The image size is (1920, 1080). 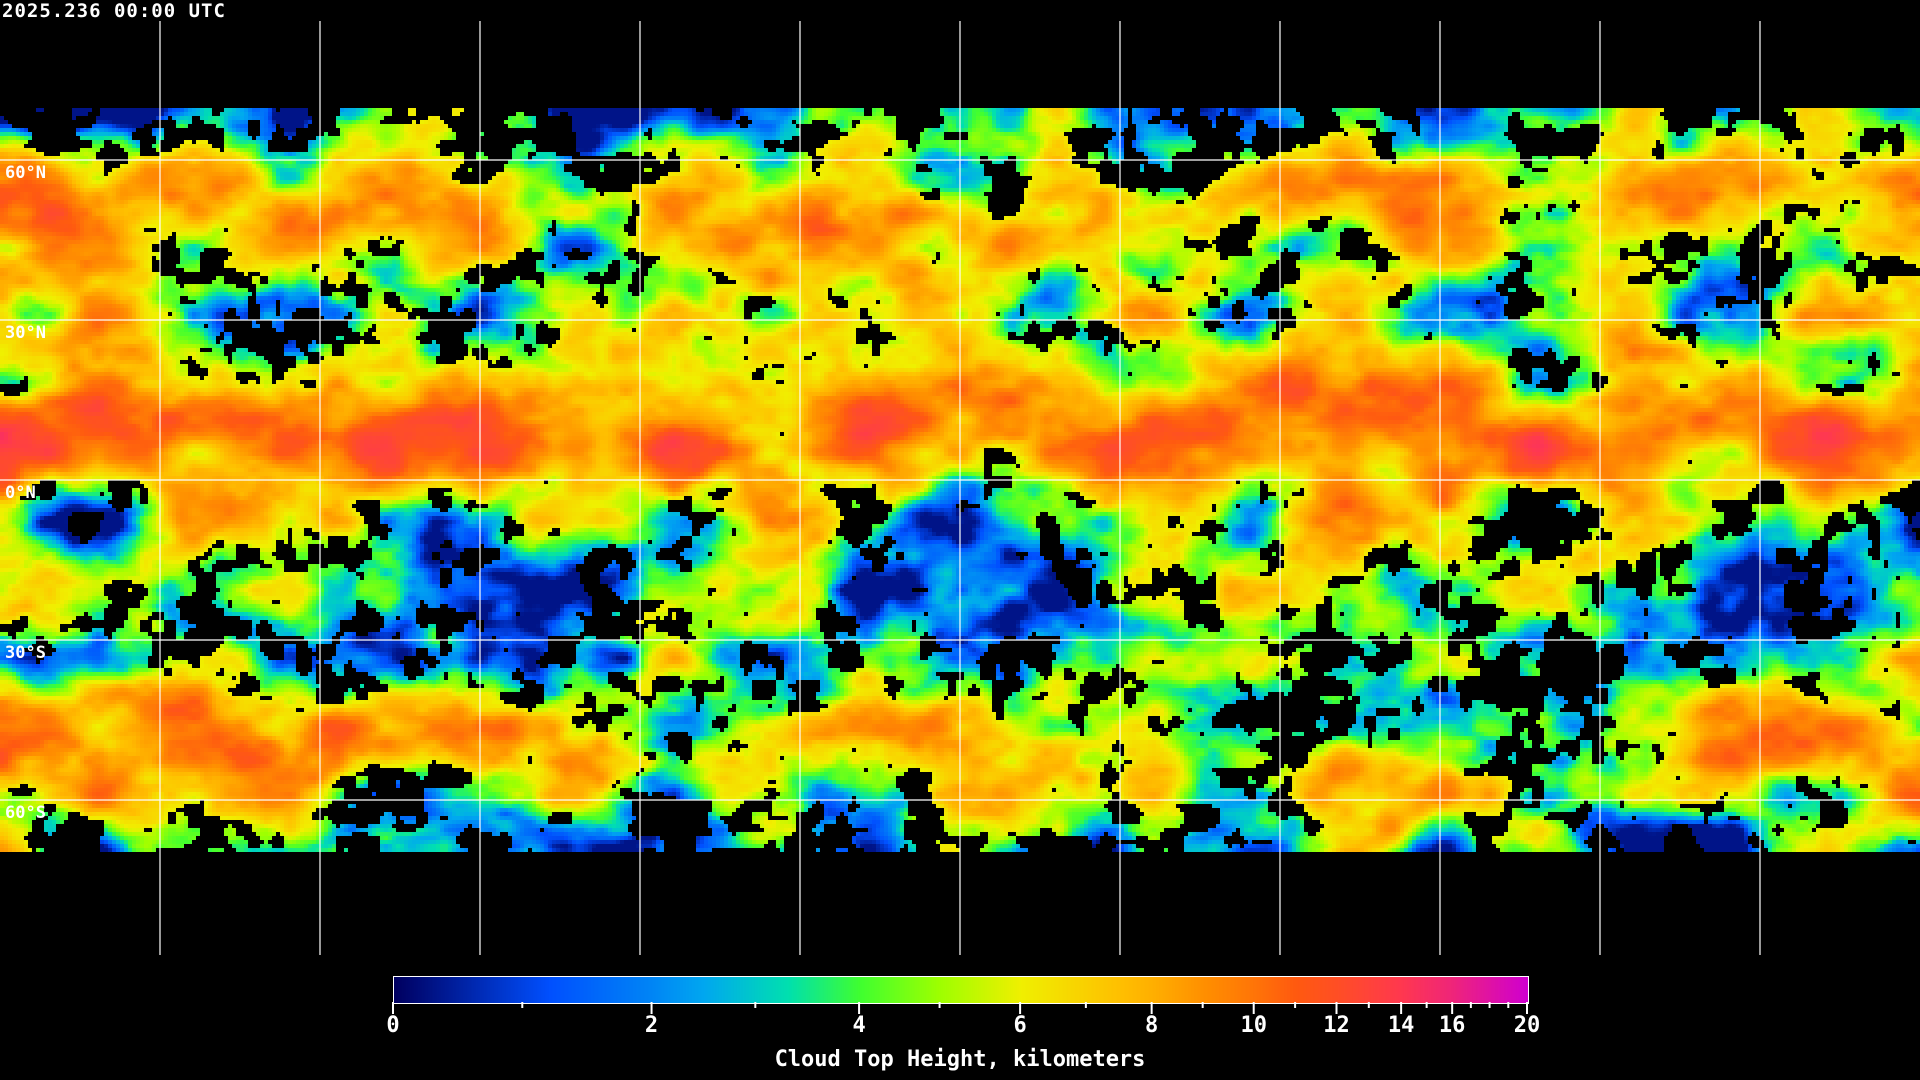 What do you see at coordinates (651, 1025) in the screenshot?
I see `tick-label: 2` at bounding box center [651, 1025].